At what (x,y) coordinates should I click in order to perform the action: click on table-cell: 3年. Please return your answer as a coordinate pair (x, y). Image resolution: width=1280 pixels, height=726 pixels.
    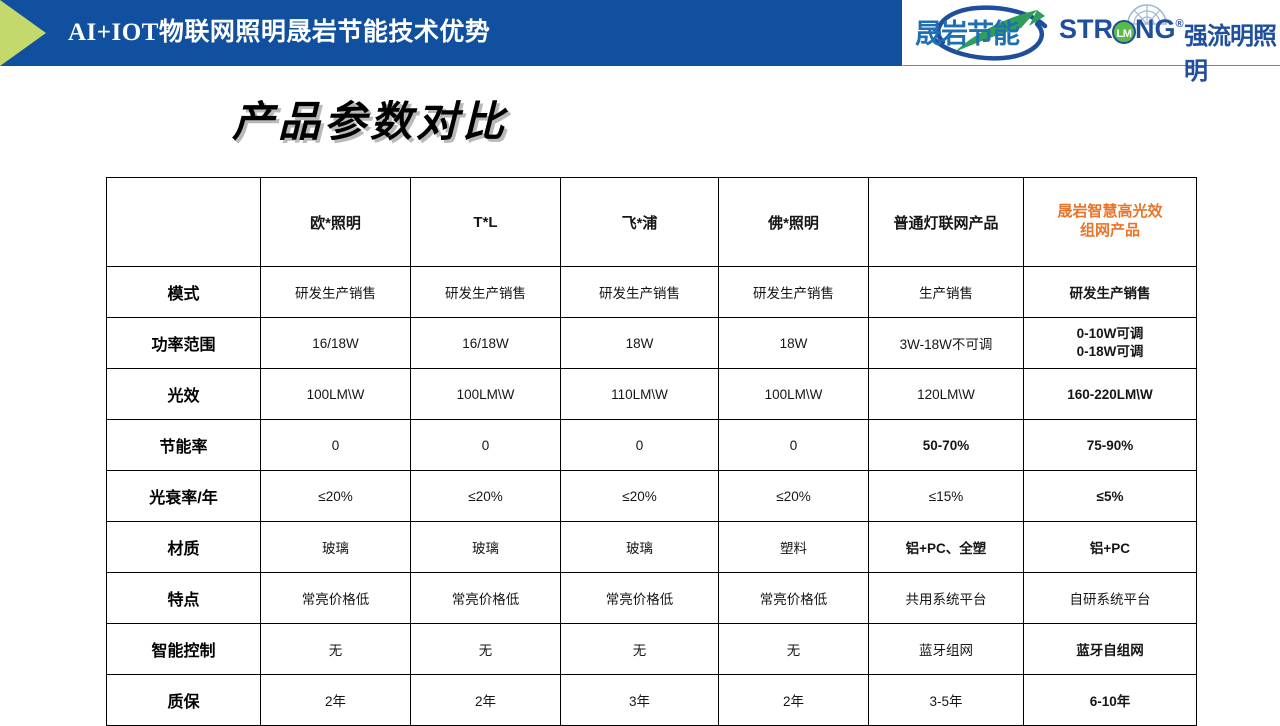
    Looking at the image, I should click on (639, 700).